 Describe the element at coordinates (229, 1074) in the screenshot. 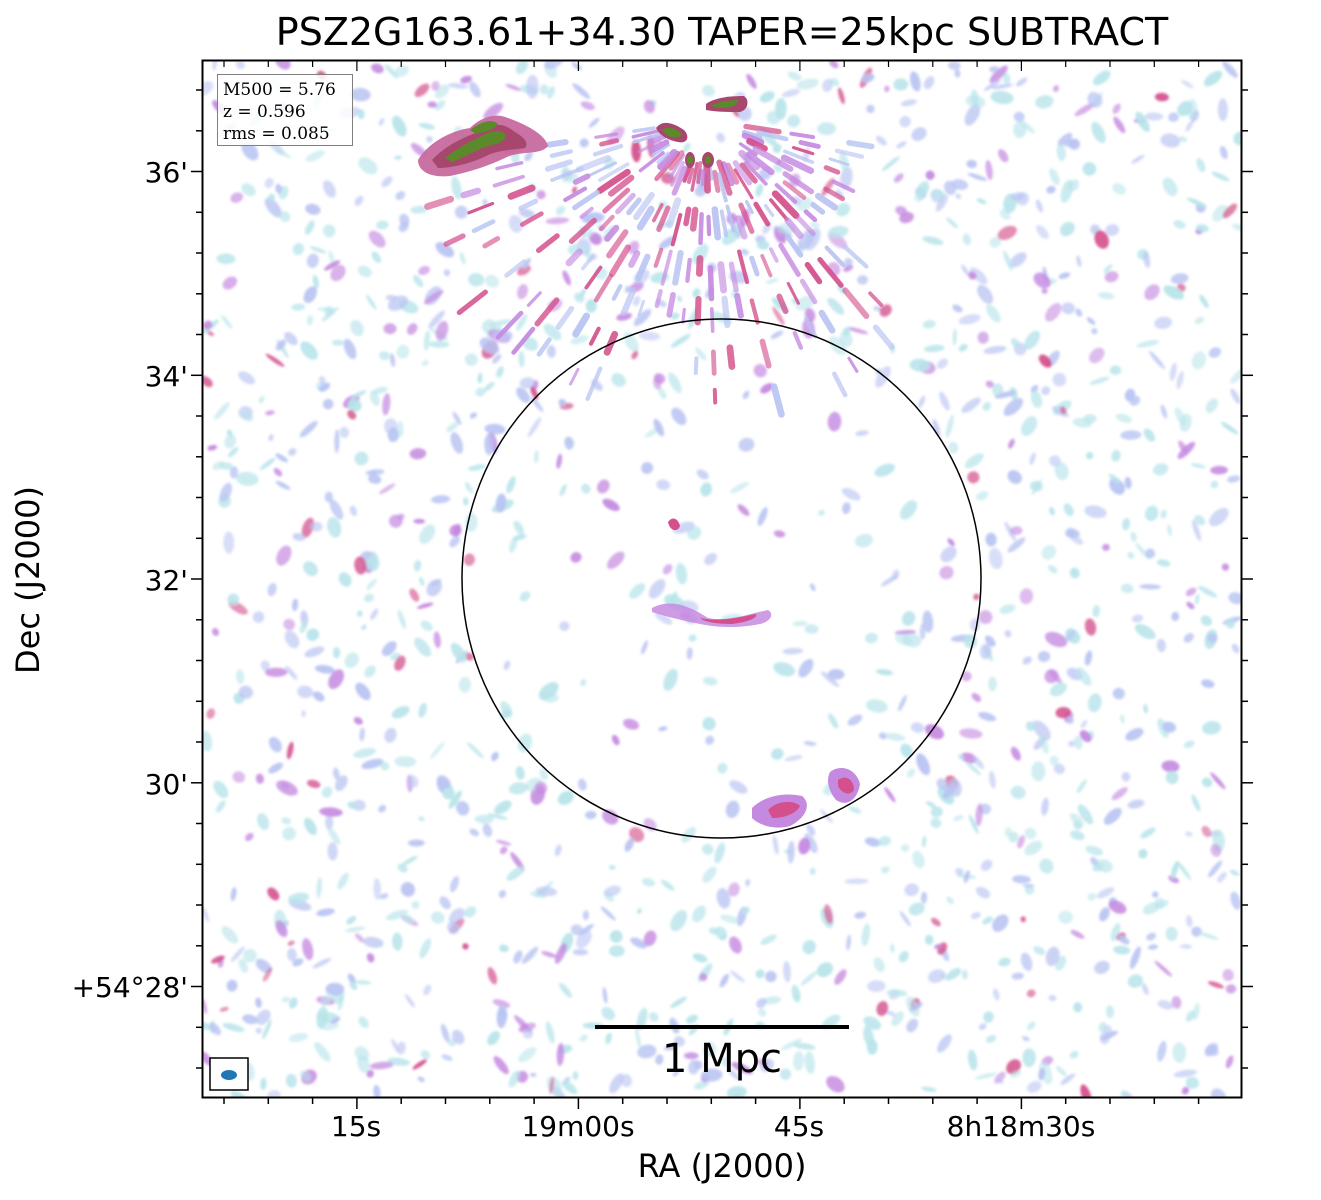

I see `beam-box` at that location.